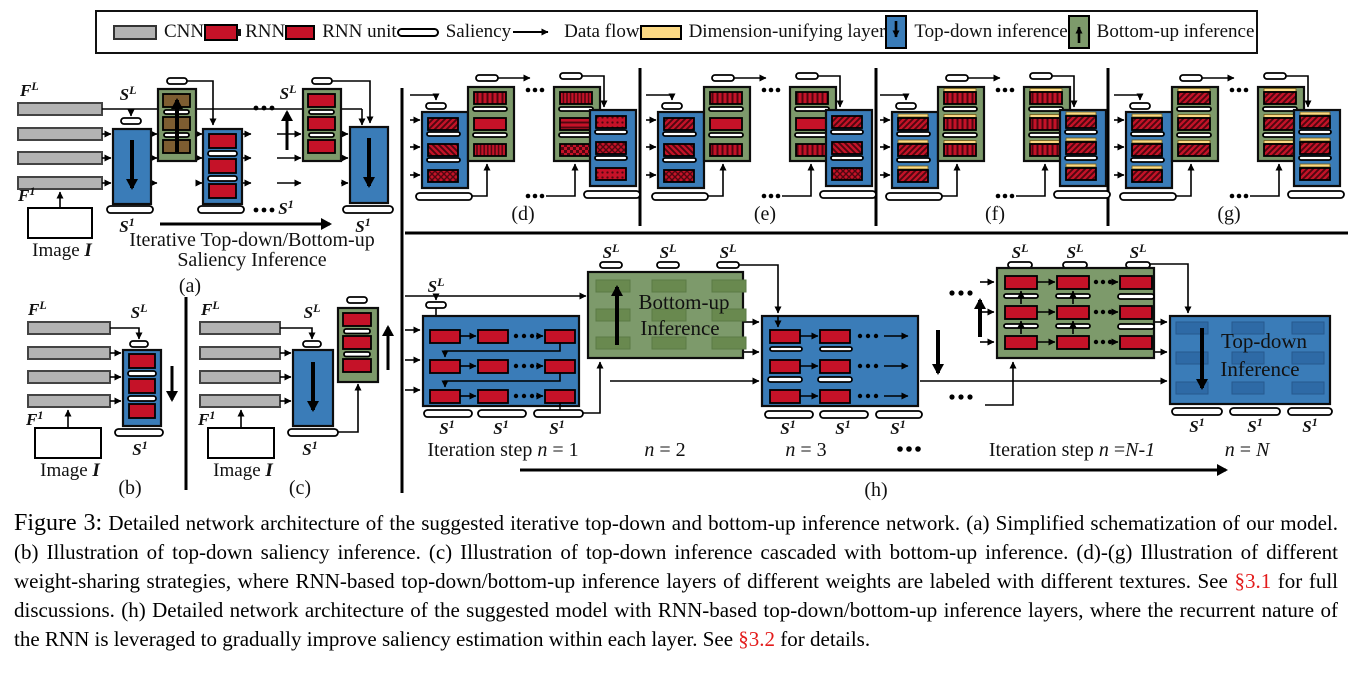 The height and width of the screenshot is (693, 1348). I want to click on section-ref-3-1: §3.1, so click(1253, 581).